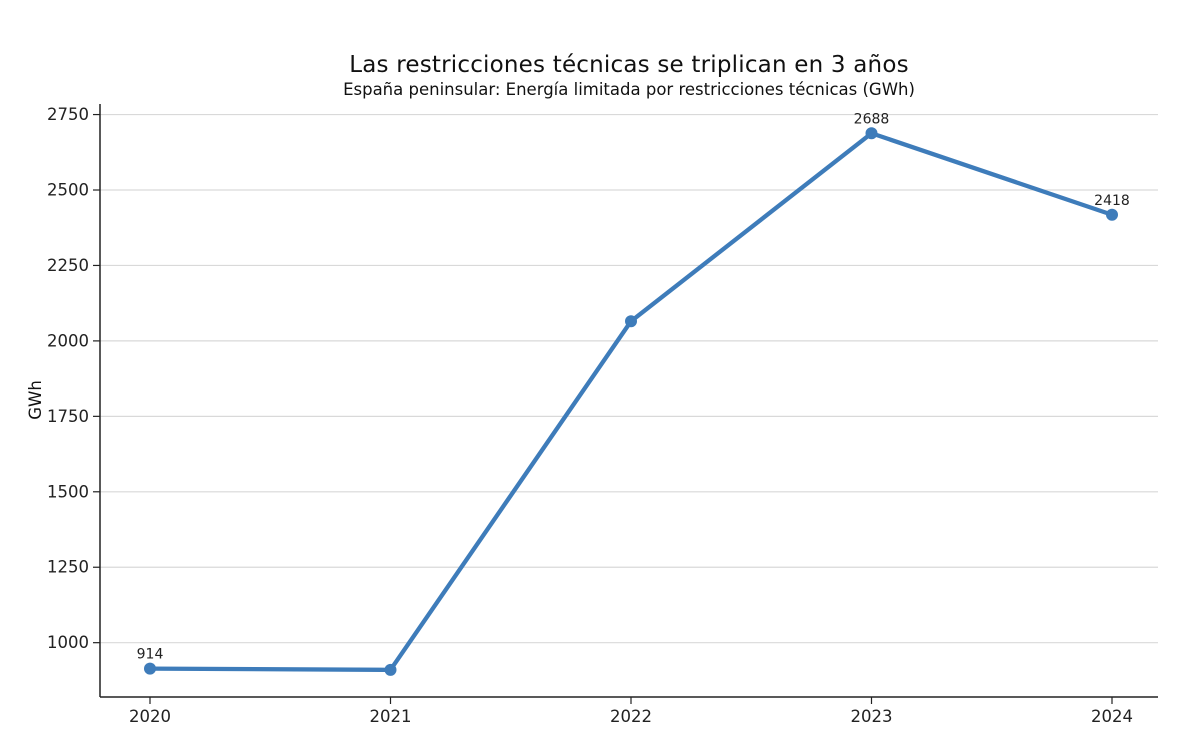 The image size is (1200, 754). Describe the element at coordinates (631, 716) in the screenshot. I see `x-tick-label: 2022` at that location.